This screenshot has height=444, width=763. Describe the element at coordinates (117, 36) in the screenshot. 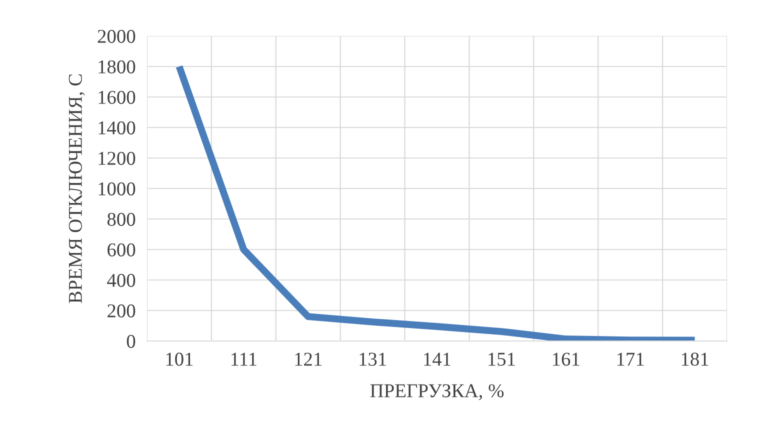

I see `y-tick-label: 2000` at that location.